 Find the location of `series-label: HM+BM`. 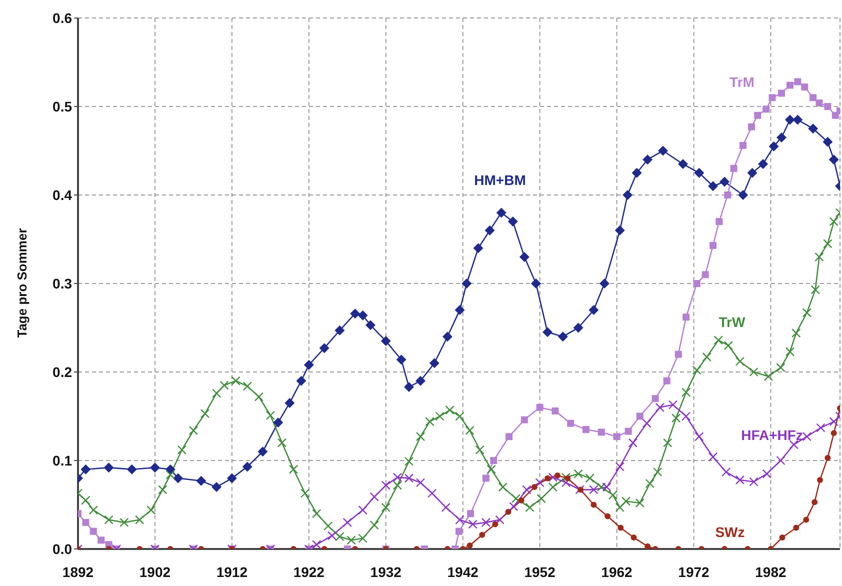

series-label: HM+BM is located at coordinates (500, 180).